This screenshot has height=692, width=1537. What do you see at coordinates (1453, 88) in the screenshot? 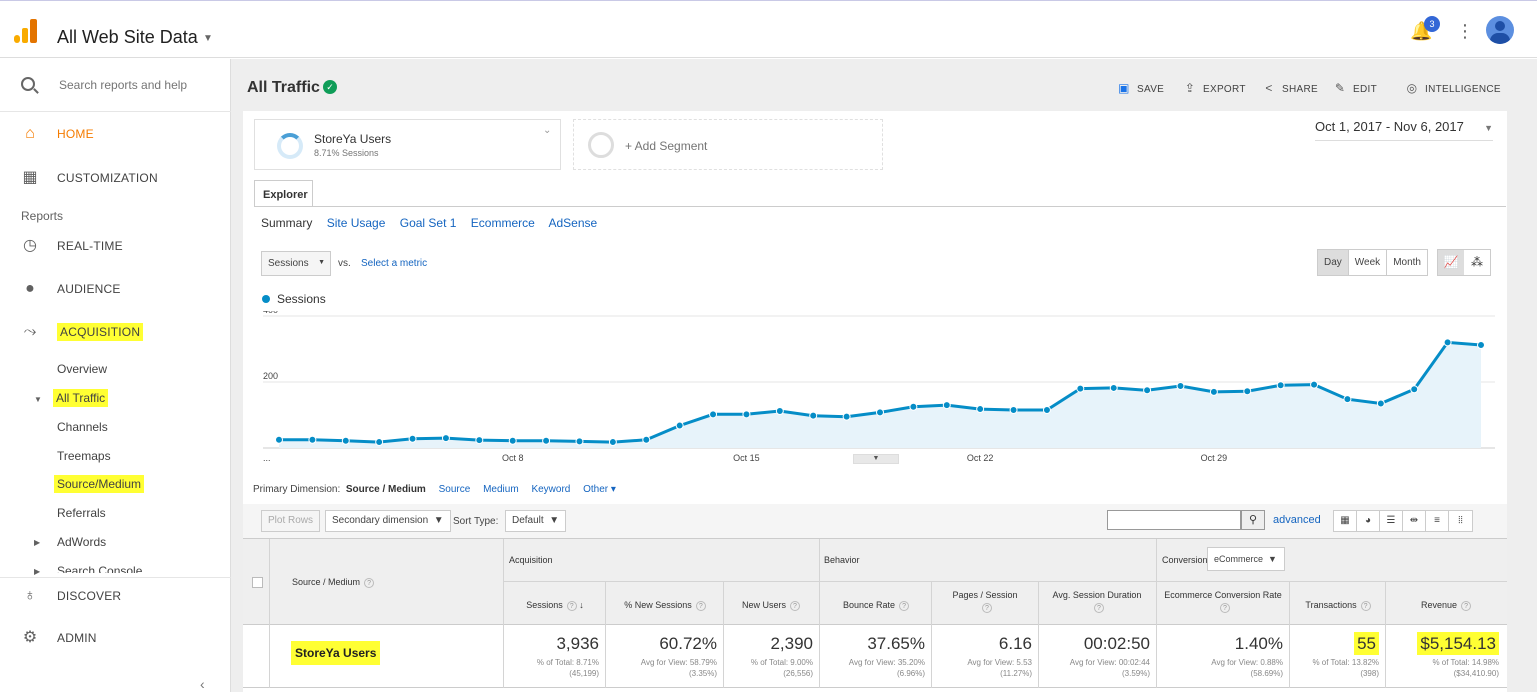
I see `intelligence-button: ◎ INTELLIGENCE` at bounding box center [1453, 88].